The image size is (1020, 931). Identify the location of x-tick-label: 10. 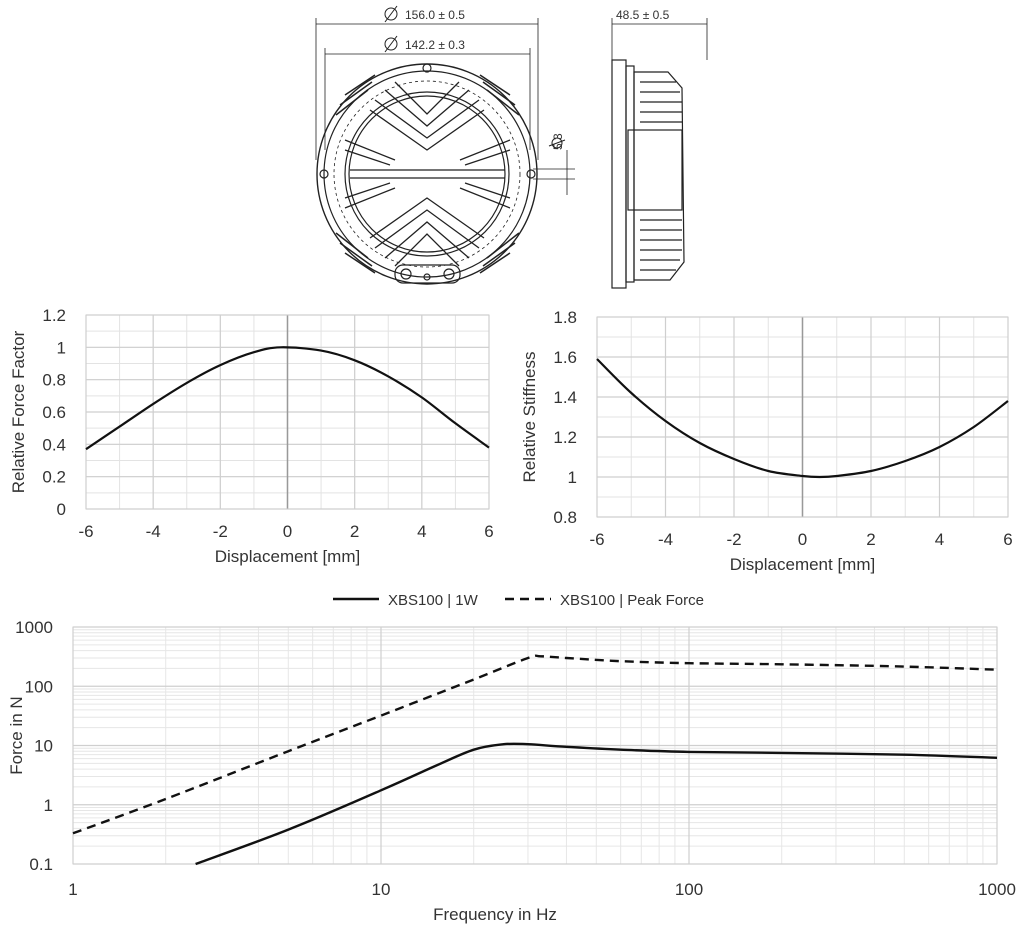
(381, 889).